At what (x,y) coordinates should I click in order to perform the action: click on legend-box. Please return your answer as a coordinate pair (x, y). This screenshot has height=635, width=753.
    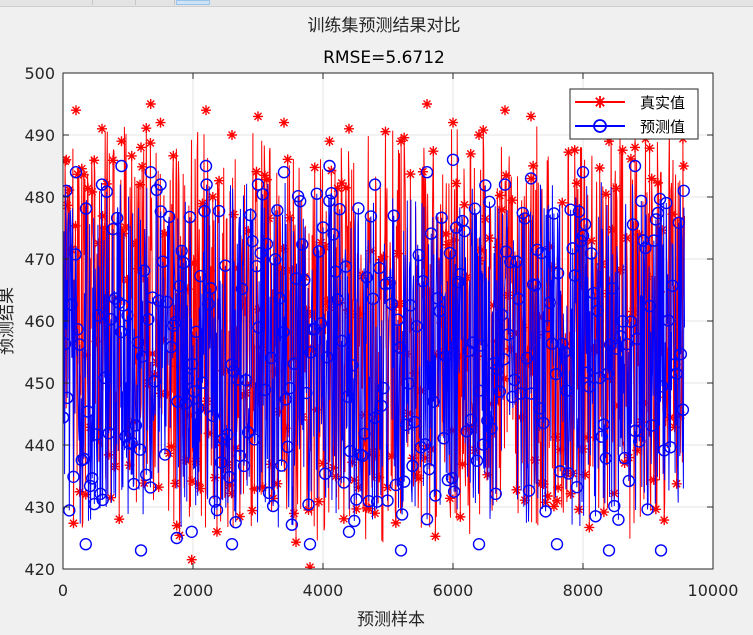
    Looking at the image, I should click on (634, 114).